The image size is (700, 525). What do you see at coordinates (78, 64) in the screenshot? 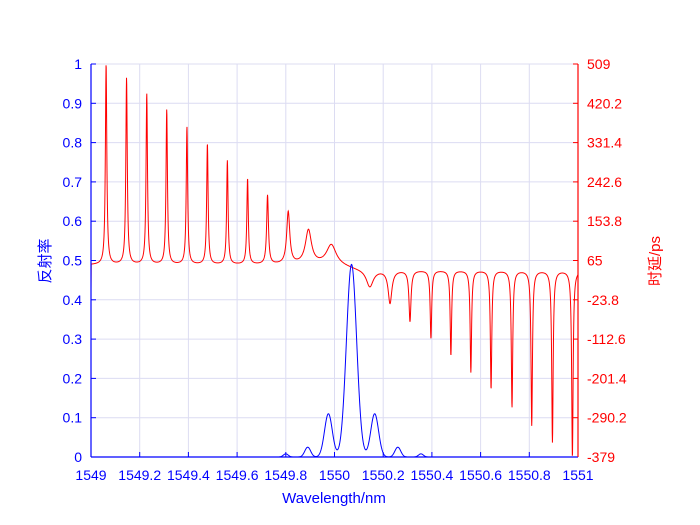
I see `y-left-tick-label: 1` at bounding box center [78, 64].